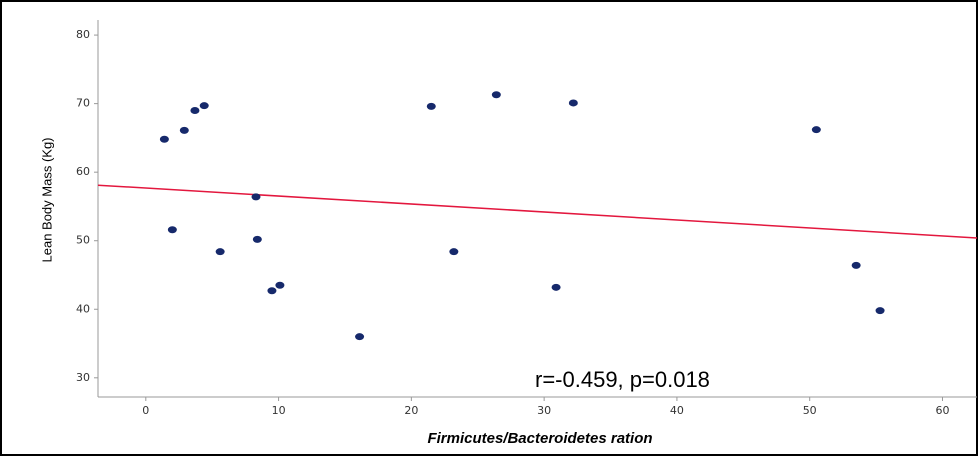 The width and height of the screenshot is (978, 456). I want to click on y-tick-label: 70, so click(83, 103).